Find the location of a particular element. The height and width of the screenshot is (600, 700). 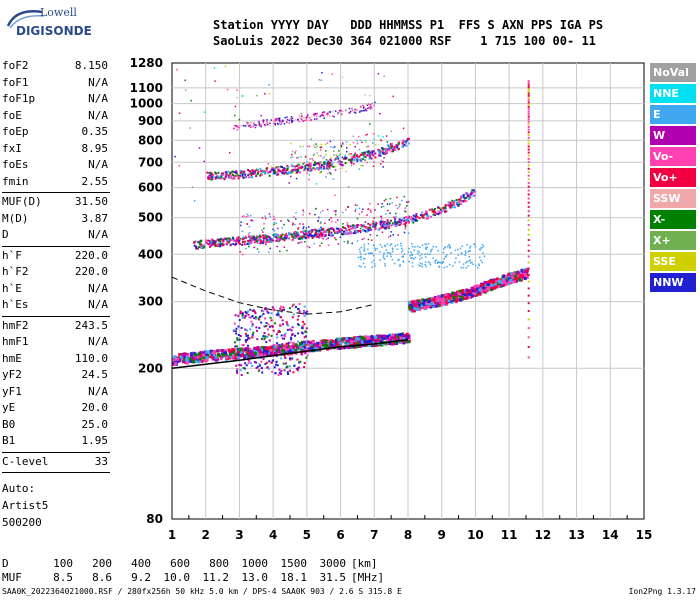

param-value: N/A is located at coordinates (98, 304).